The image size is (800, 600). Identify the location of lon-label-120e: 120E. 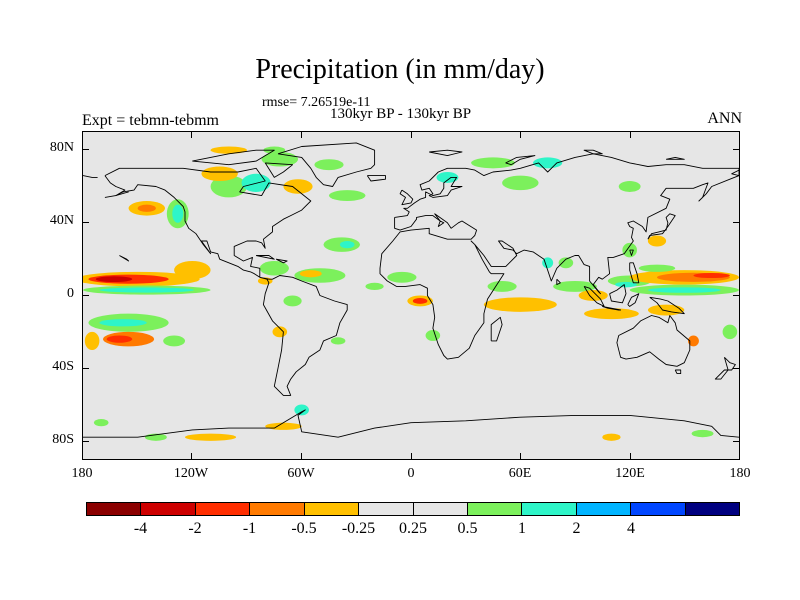
(630, 473).